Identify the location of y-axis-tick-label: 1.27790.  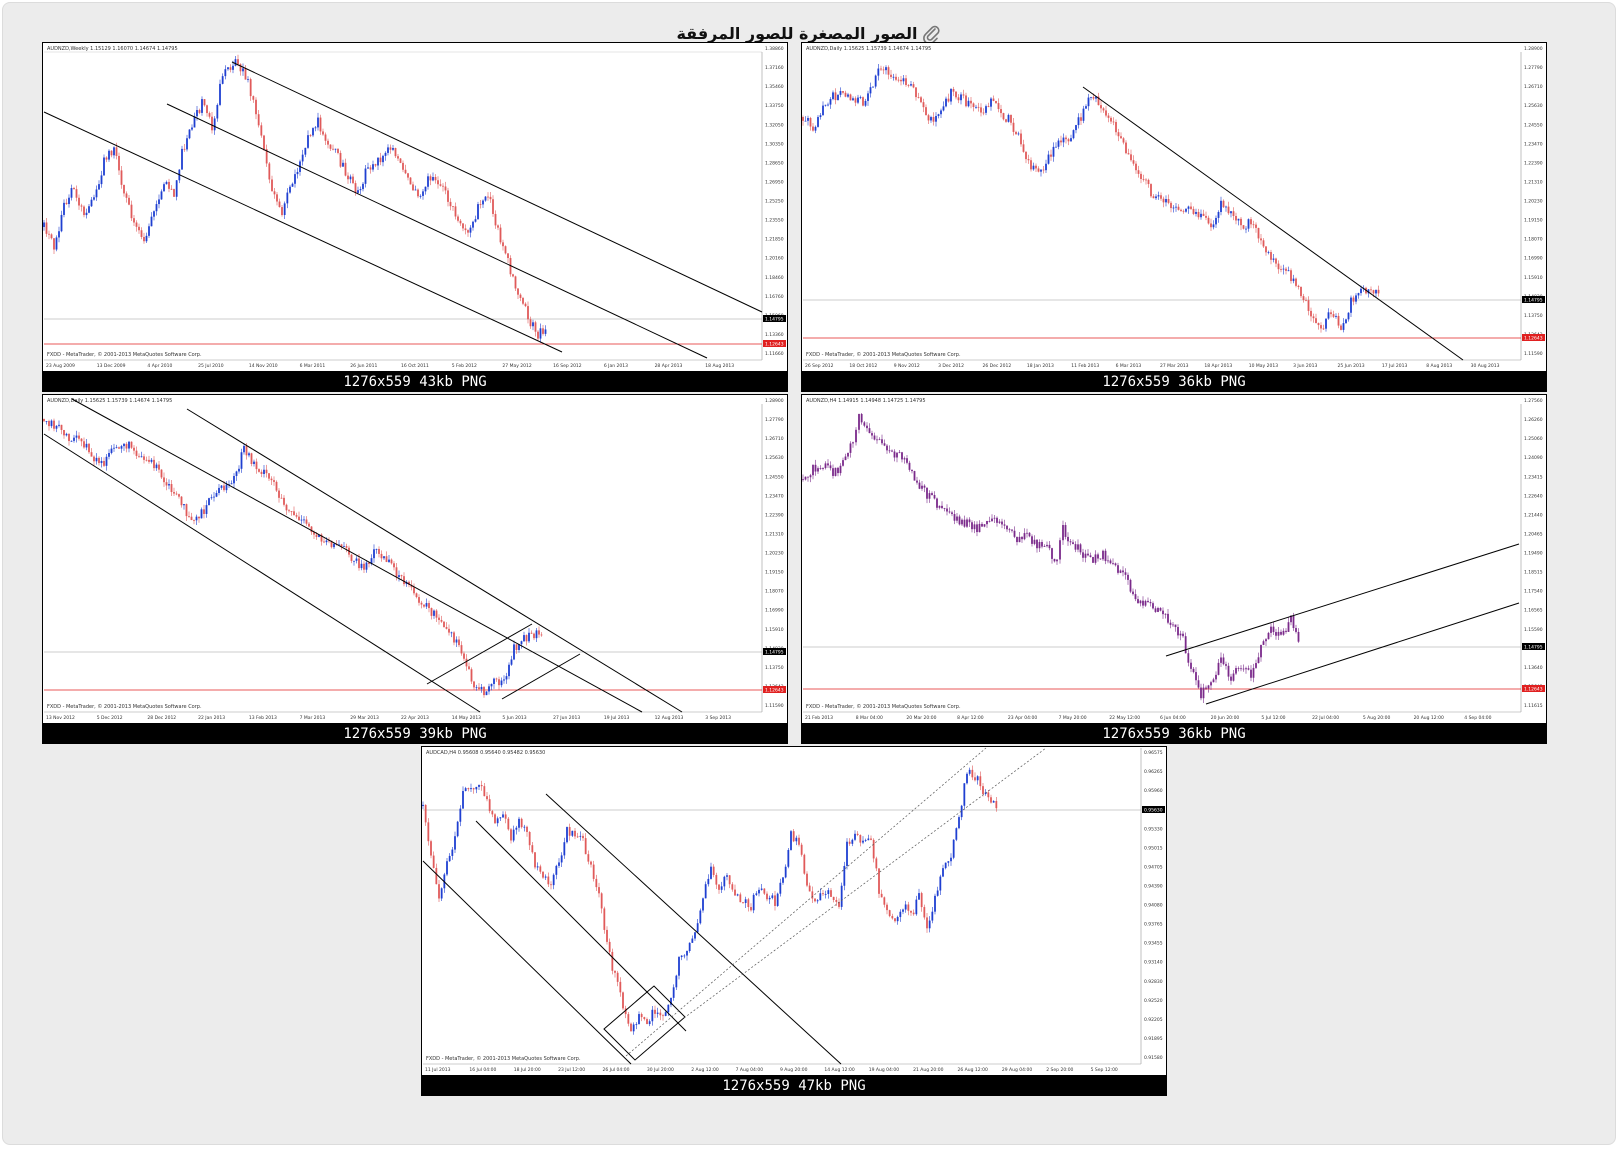
(774, 420).